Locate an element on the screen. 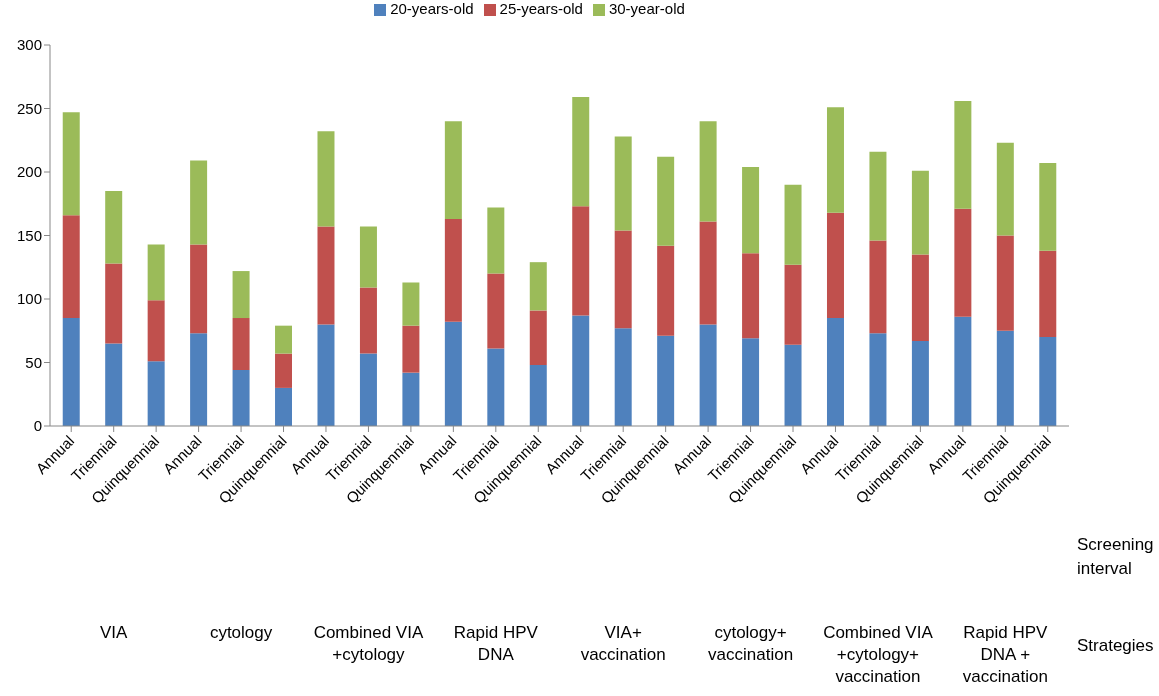 The image size is (1159, 696). y-tick-label: 0 is located at coordinates (37, 426).